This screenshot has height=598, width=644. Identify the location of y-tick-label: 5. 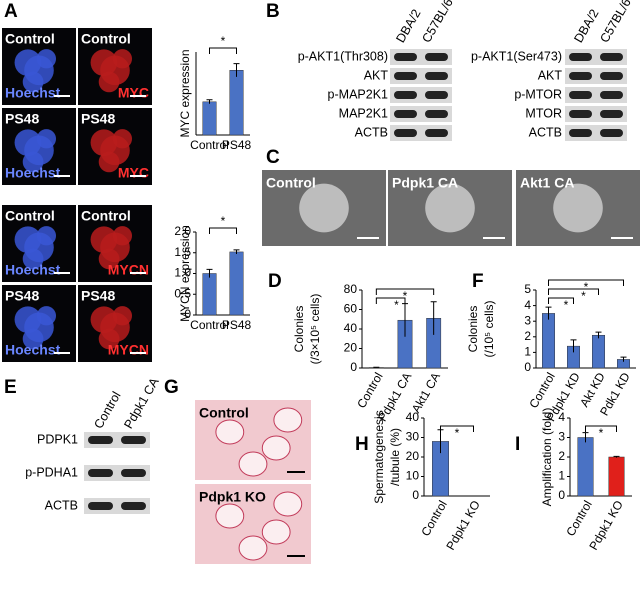
(527, 289).